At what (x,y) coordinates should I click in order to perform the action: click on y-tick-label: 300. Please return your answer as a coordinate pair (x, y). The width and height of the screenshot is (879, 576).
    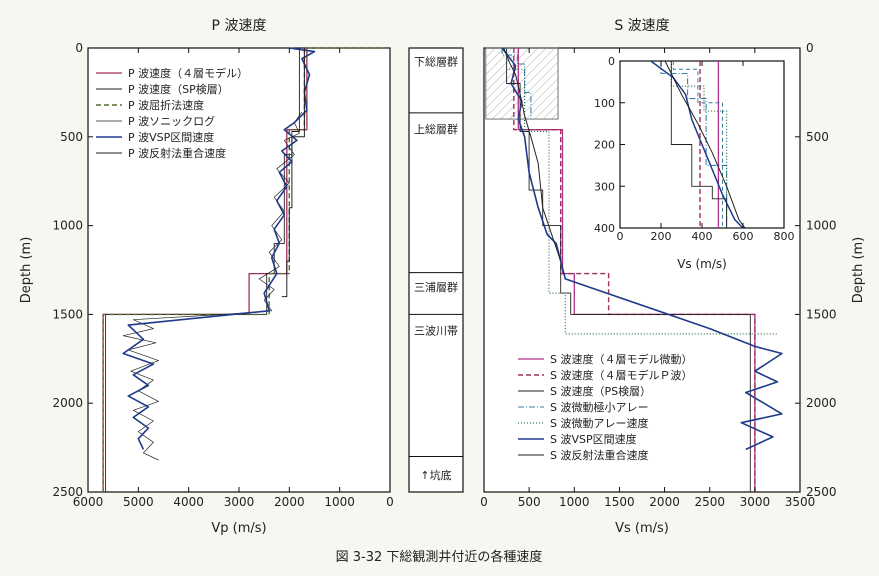
    Looking at the image, I should click on (604, 186).